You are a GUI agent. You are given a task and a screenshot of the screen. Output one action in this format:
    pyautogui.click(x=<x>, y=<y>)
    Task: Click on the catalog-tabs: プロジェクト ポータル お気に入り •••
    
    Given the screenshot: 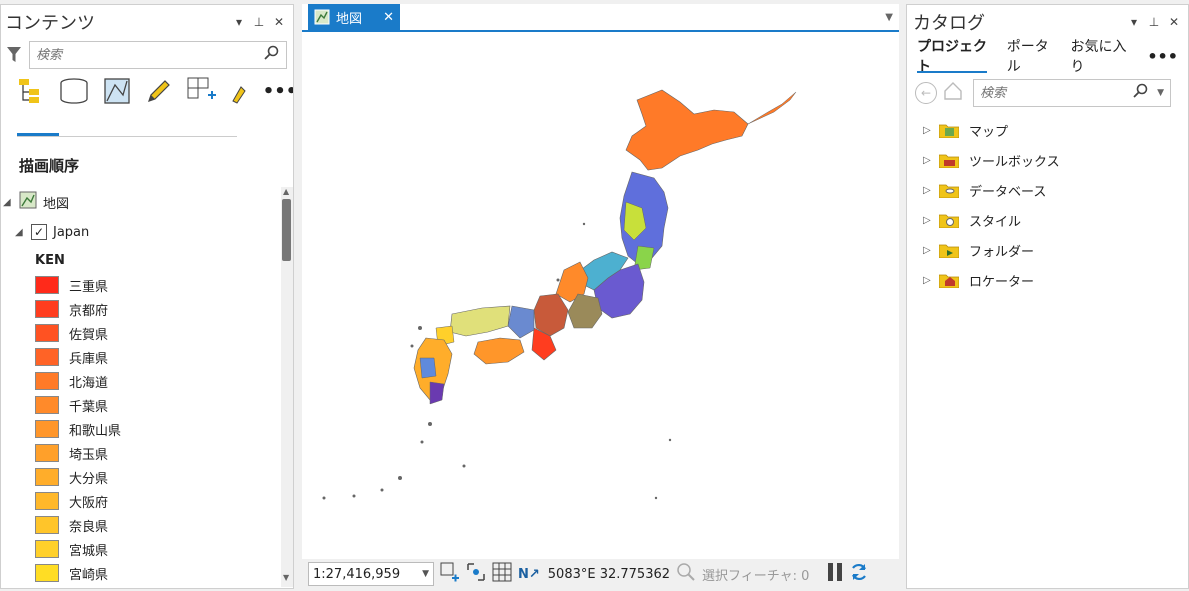 What is the action you would take?
    pyautogui.click(x=1047, y=57)
    